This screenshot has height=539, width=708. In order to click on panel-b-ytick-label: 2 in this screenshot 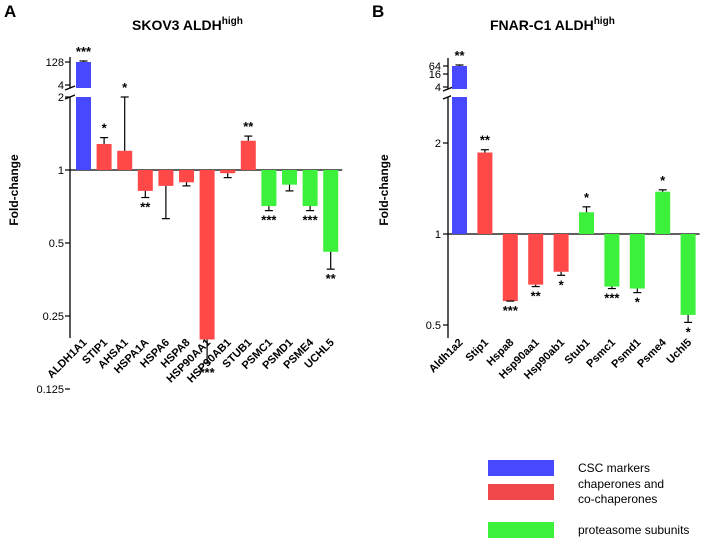, I will do `click(438, 144)`.